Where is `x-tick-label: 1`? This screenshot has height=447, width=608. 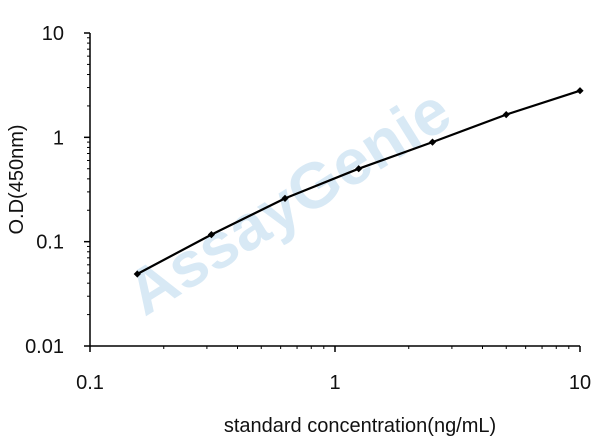
x-tick-label: 1 is located at coordinates (334, 383).